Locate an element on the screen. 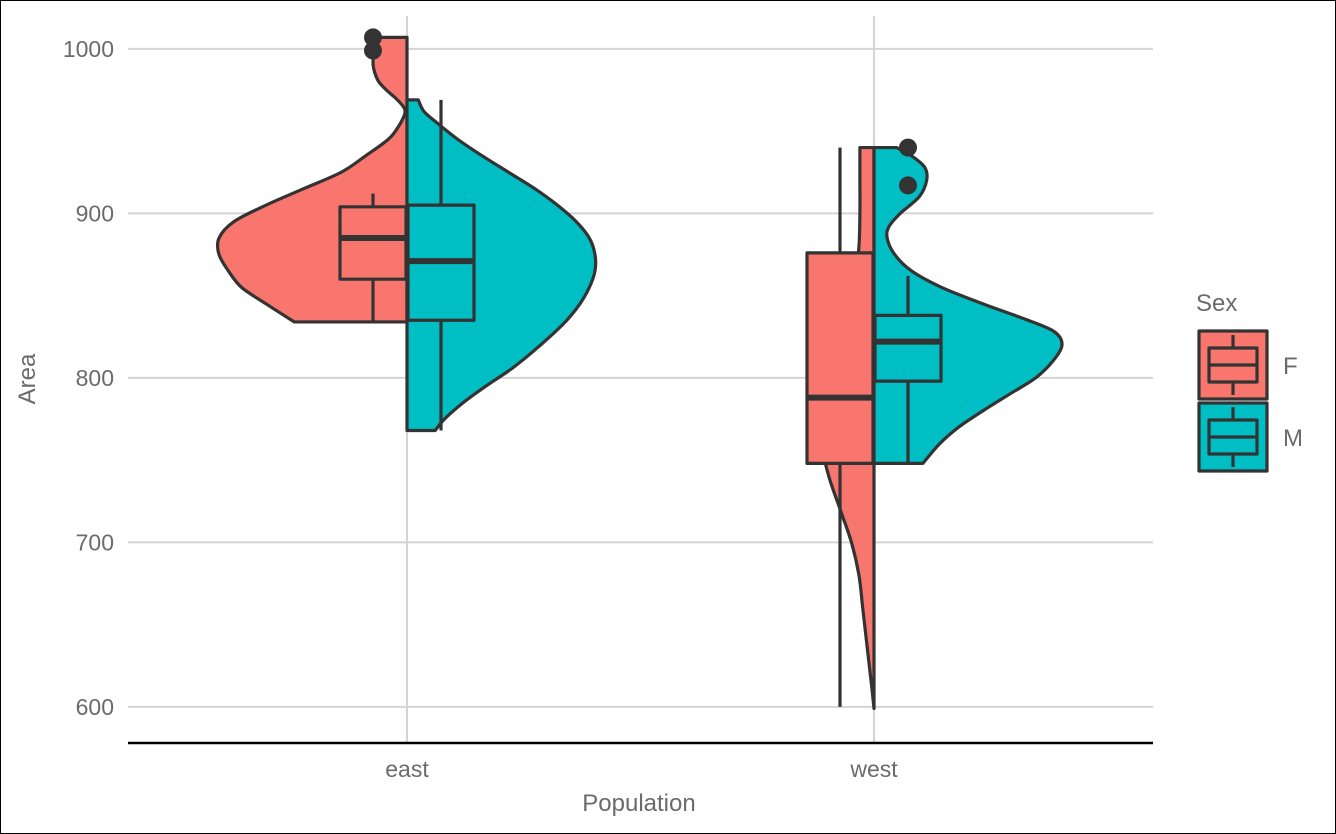  x-axis-title: Population is located at coordinates (638, 803).